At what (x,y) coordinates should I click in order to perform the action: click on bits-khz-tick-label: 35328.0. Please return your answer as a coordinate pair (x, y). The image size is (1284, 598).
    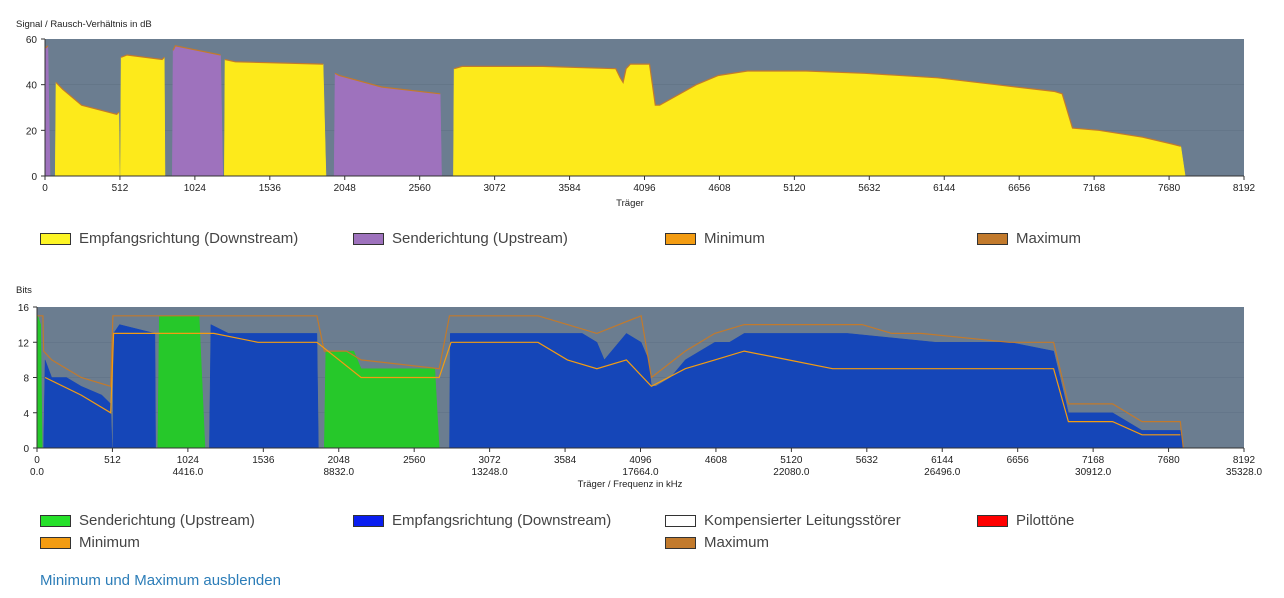
    Looking at the image, I should click on (1244, 472).